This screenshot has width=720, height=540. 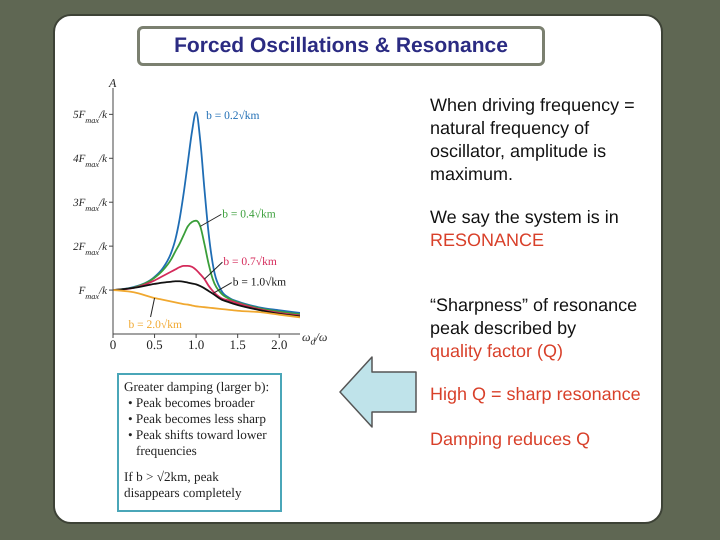 I want to click on text: • Peak becomes less sharp, so click(x=197, y=419).